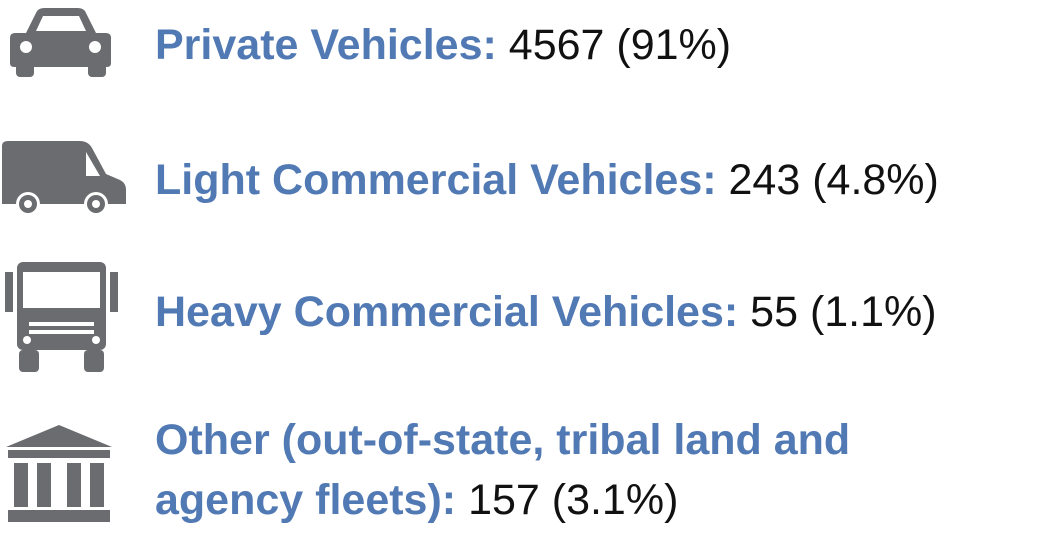  I want to click on item: Light Commercial Vehicles: 243 (4.8%), so click(547, 180).